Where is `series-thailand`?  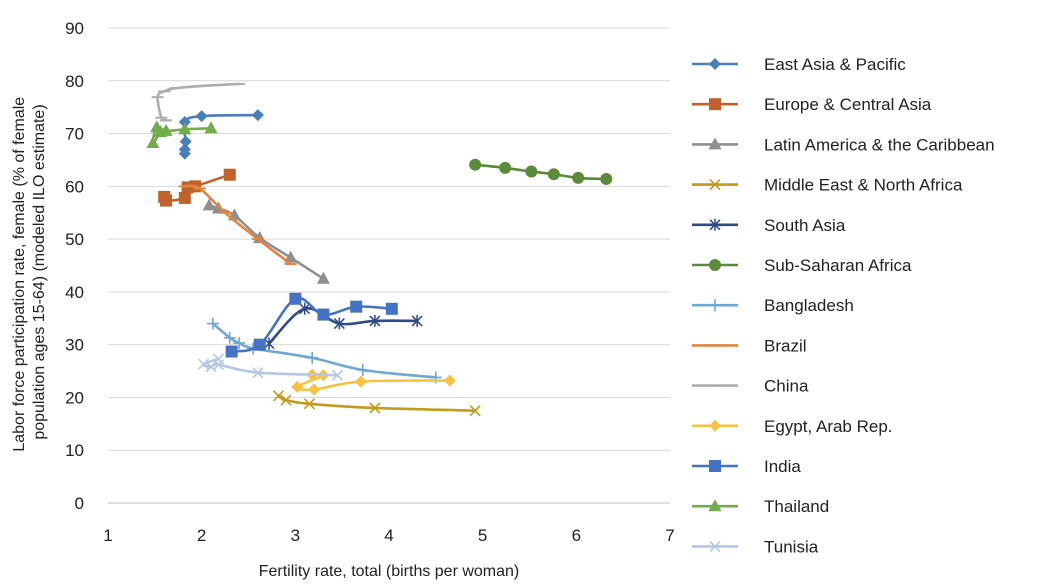
series-thailand is located at coordinates (182, 134).